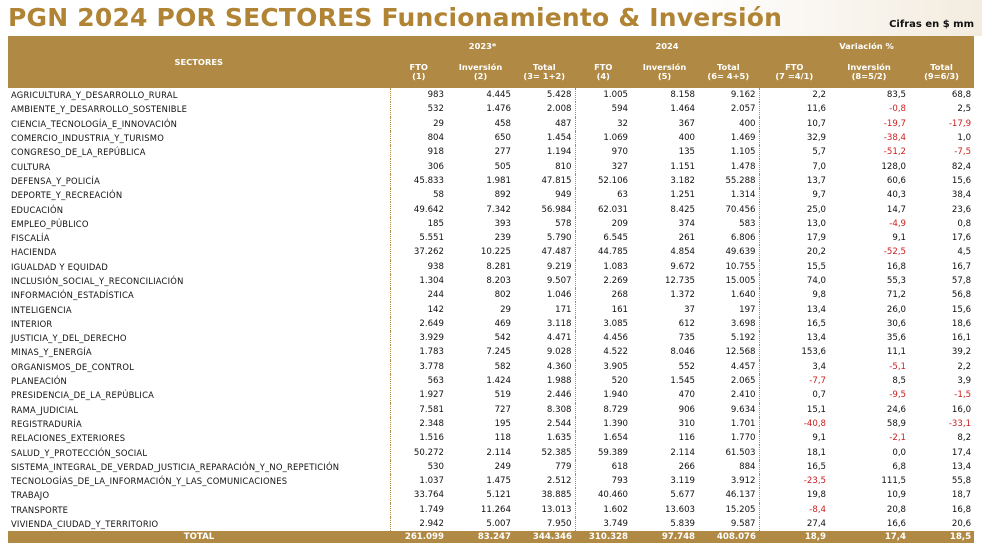 The image size is (982, 554). What do you see at coordinates (794, 138) in the screenshot?
I see `table-cell: 32,9` at bounding box center [794, 138].